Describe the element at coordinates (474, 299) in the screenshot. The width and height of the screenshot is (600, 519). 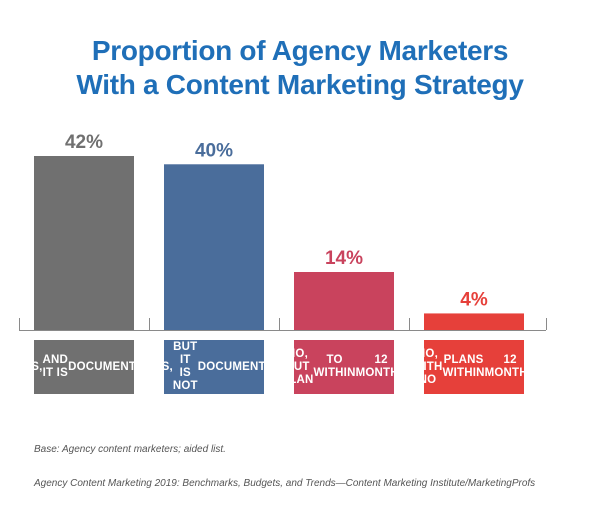
I see `bar-value-label-4: 4%` at that location.